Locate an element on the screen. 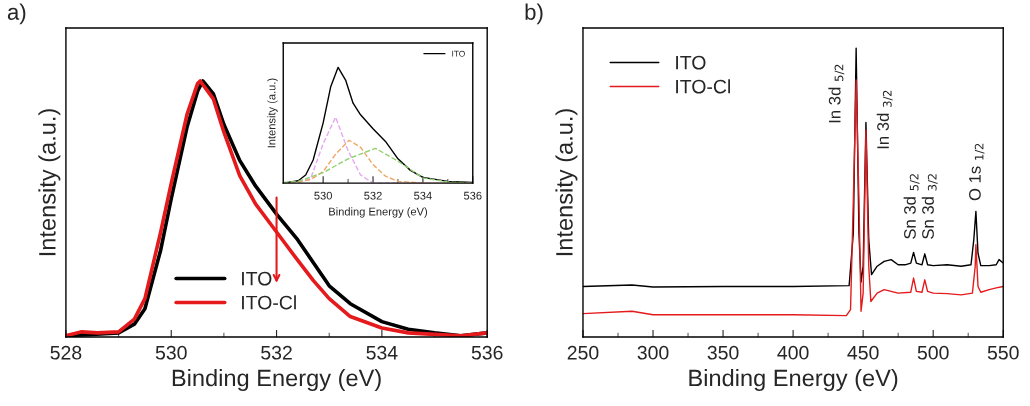 This screenshot has height=406, width=1030. x-tick-label: 528 is located at coordinates (66, 352).